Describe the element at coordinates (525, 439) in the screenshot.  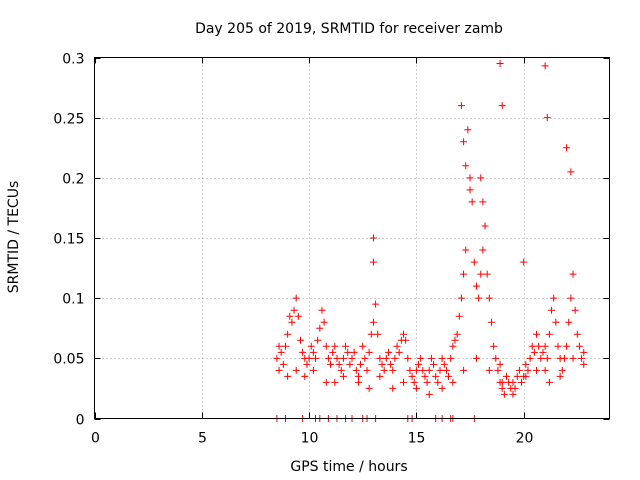
I see `x-tick-label: 20` at that location.